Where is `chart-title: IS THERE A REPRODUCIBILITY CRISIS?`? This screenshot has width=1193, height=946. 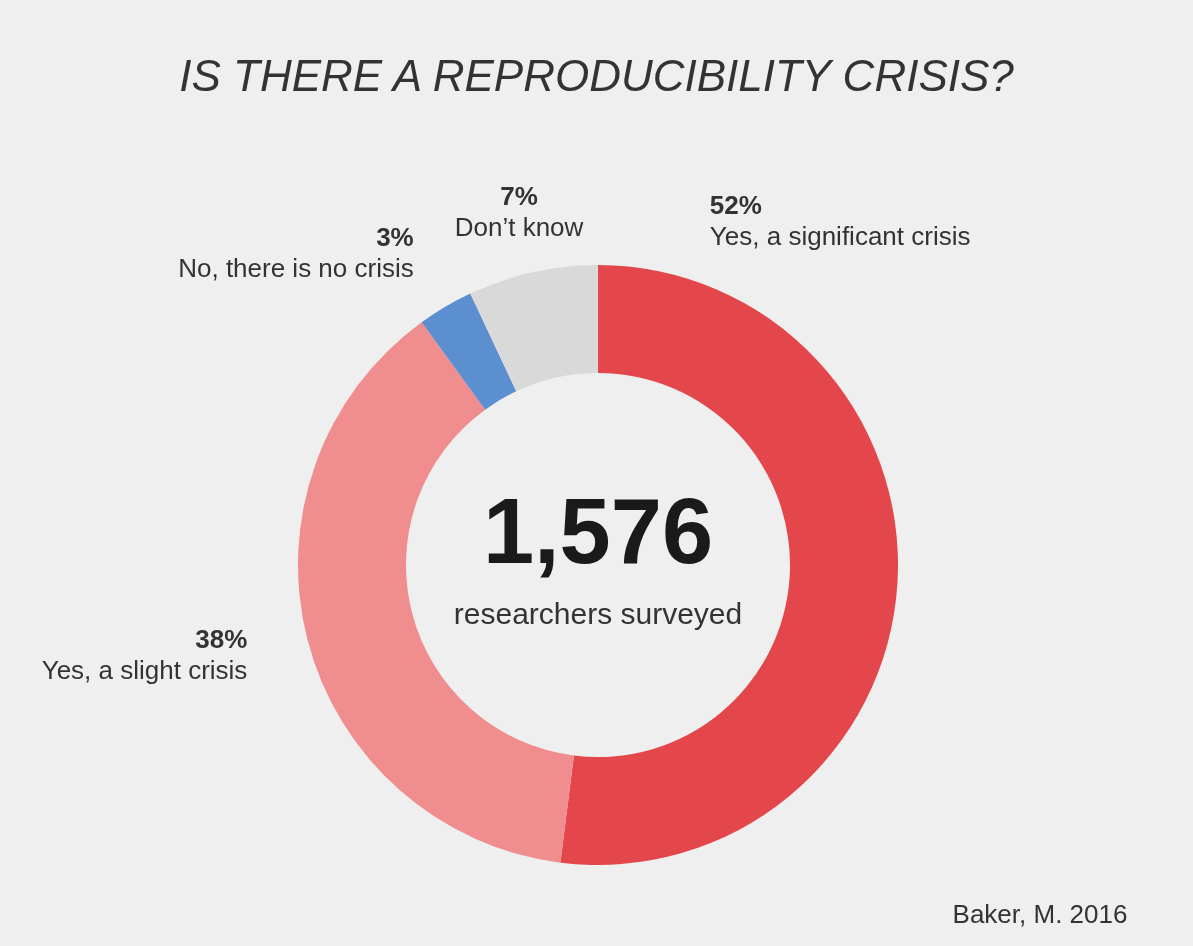
chart-title: IS THERE A REPRODUCIBILITY CRISIS? is located at coordinates (597, 75).